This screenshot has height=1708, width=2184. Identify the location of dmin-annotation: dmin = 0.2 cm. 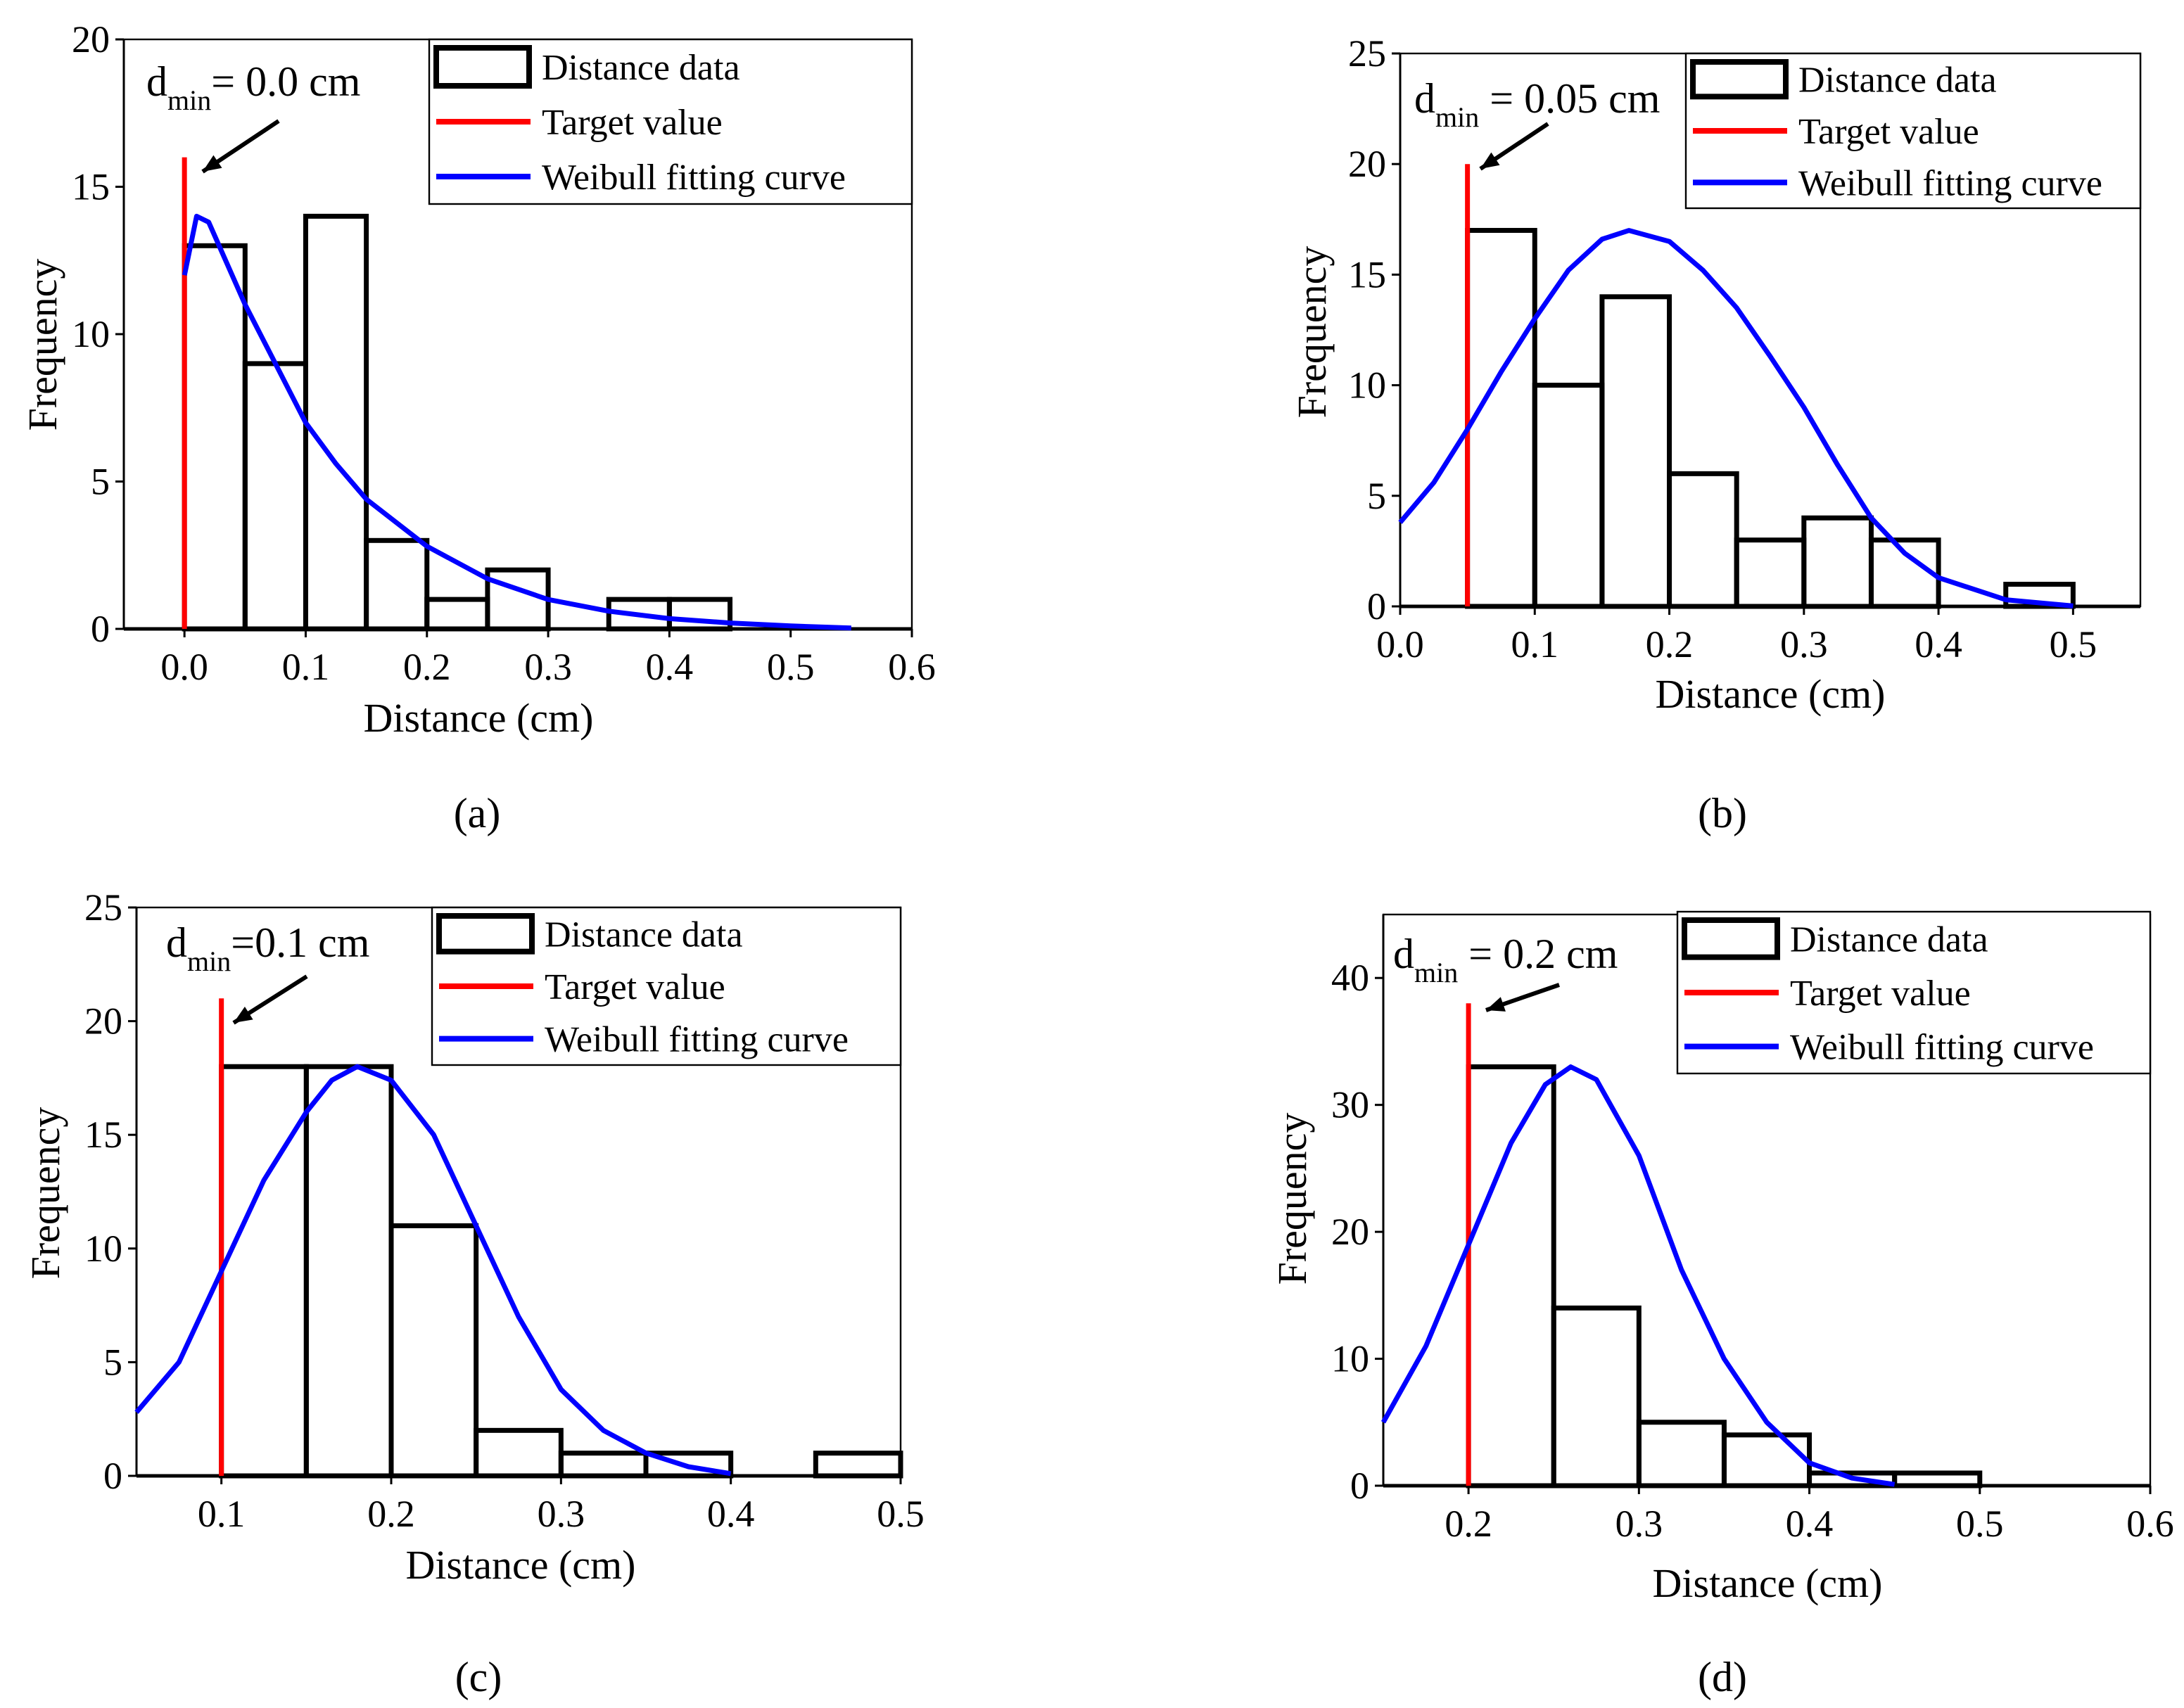
(1506, 959).